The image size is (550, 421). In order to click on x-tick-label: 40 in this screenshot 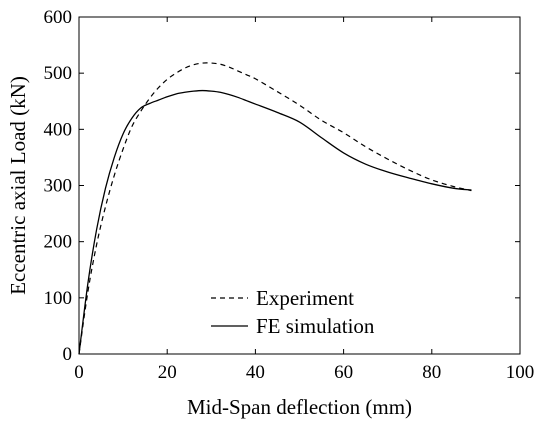, I will do `click(255, 372)`.